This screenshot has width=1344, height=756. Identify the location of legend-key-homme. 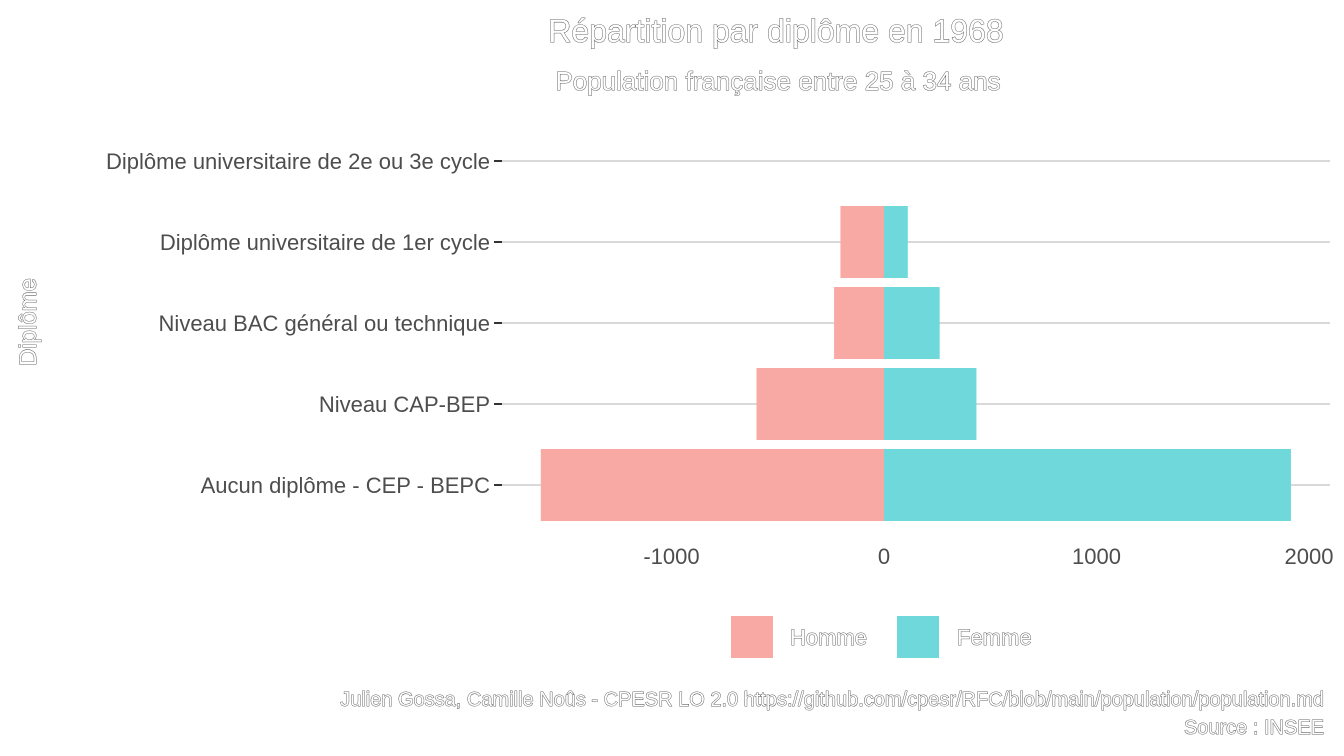
(752, 637).